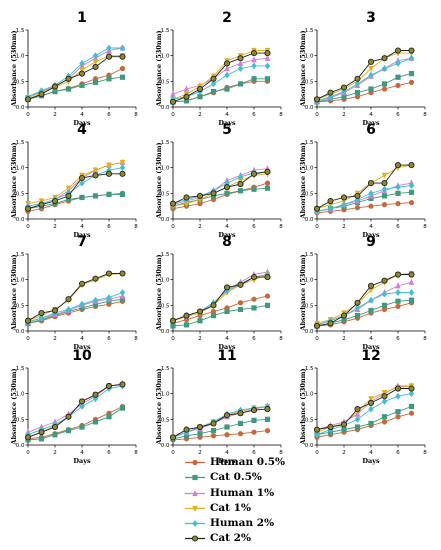 The height and width of the screenshot is (550, 441). Describe the element at coordinates (363, 292) in the screenshot. I see `panel-9: 9 Absorbance (530nm)0.0 0.5 1.0 1.5 0 2 4 6 8 Days` at that location.